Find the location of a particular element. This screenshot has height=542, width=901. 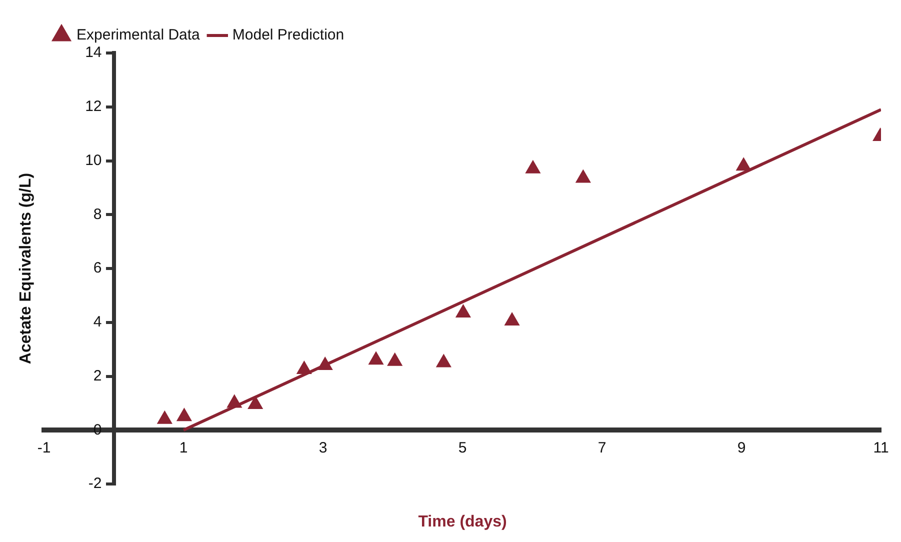

y-tick-label: 8 is located at coordinates (97, 214).